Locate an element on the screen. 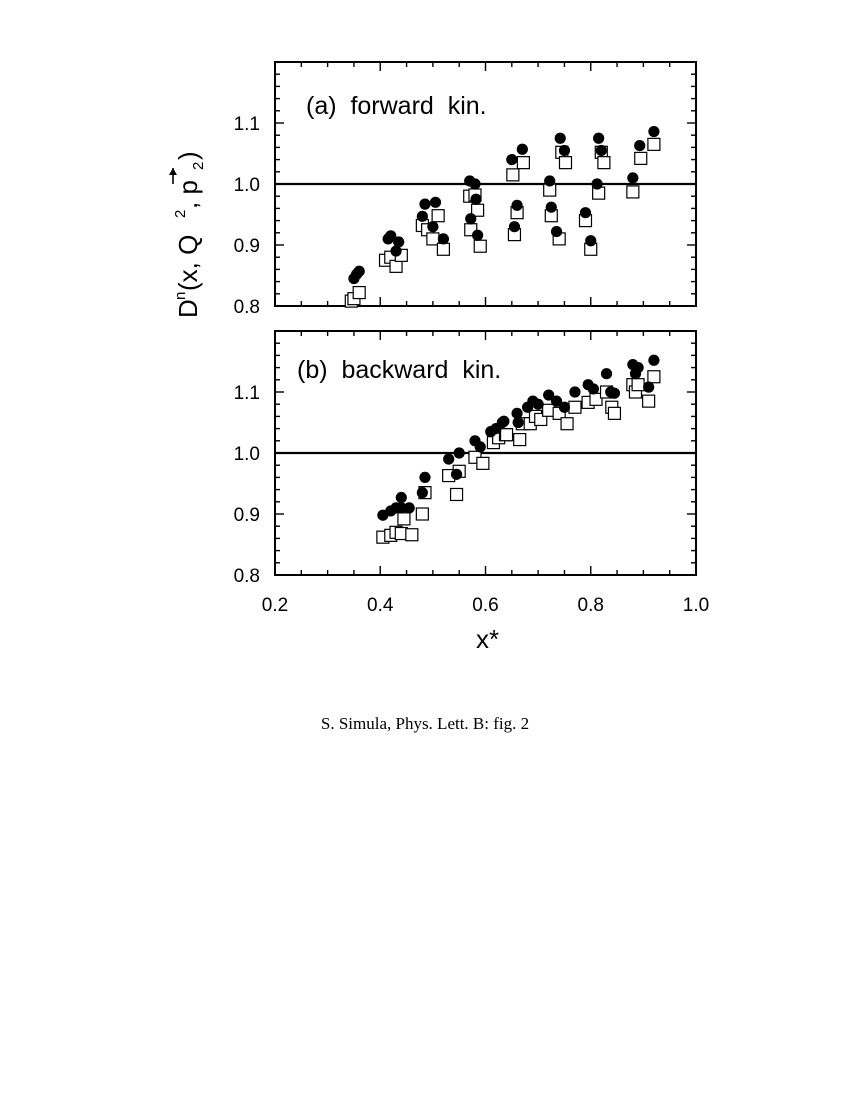 The image size is (850, 1100). y-axis-title: D n (x, Q 2 , p 2 ) is located at coordinates (188, 234).